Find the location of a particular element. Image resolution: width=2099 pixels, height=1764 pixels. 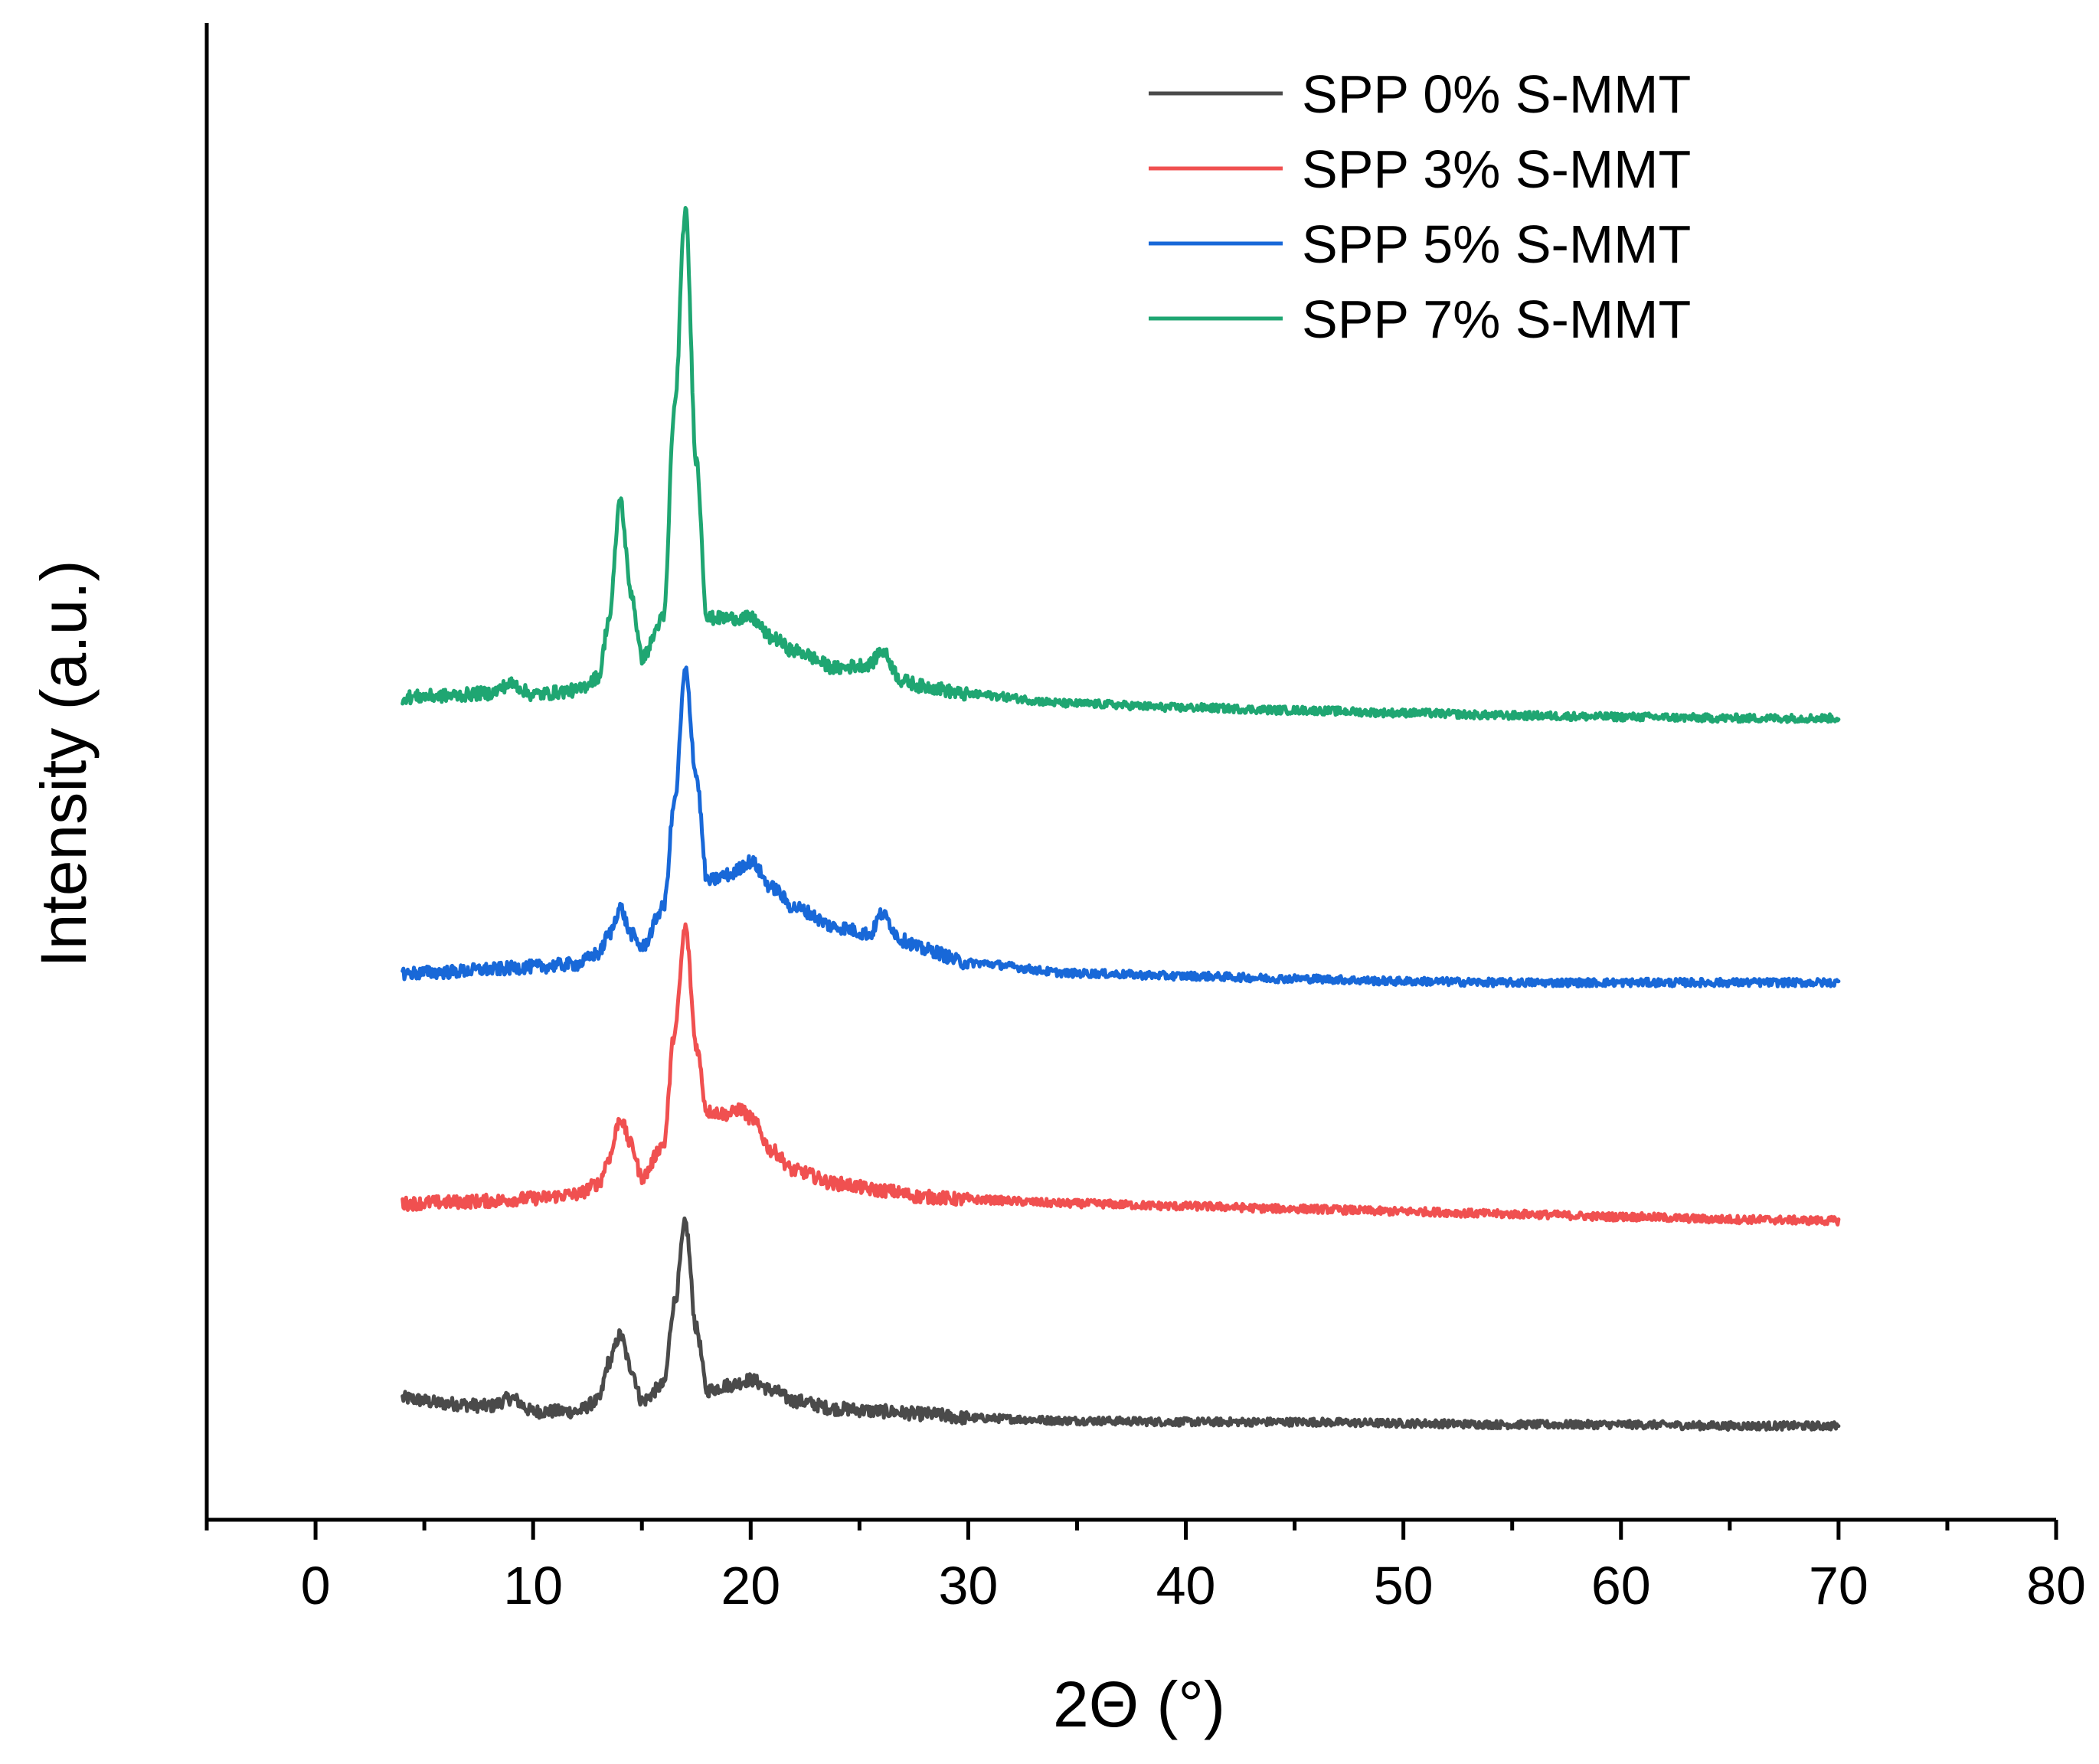

x-tick-label: 30 is located at coordinates (968, 1585).